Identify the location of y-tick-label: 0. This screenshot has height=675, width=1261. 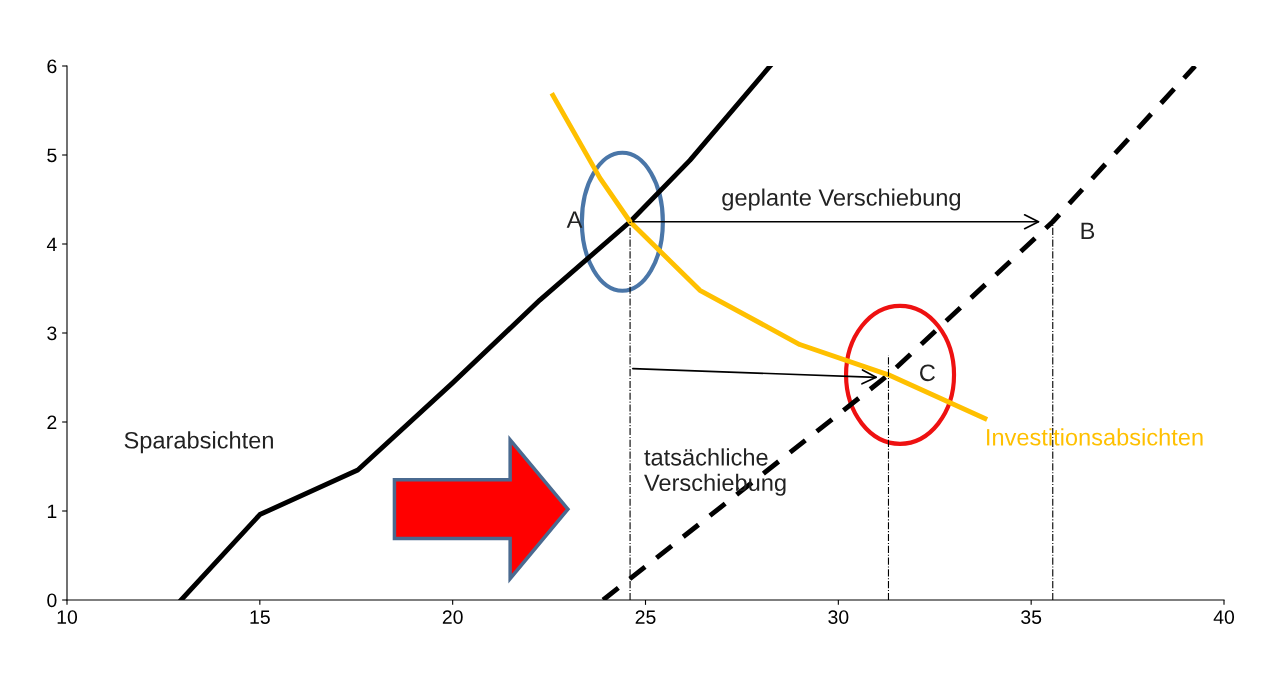
(52, 600).